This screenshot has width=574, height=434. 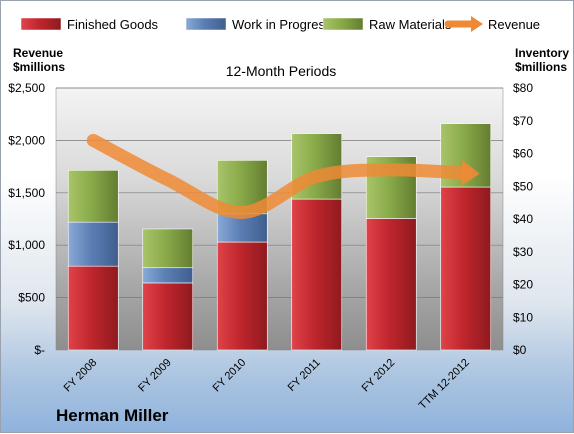 What do you see at coordinates (26, 245) in the screenshot?
I see `left-tick-label: $1,000` at bounding box center [26, 245].